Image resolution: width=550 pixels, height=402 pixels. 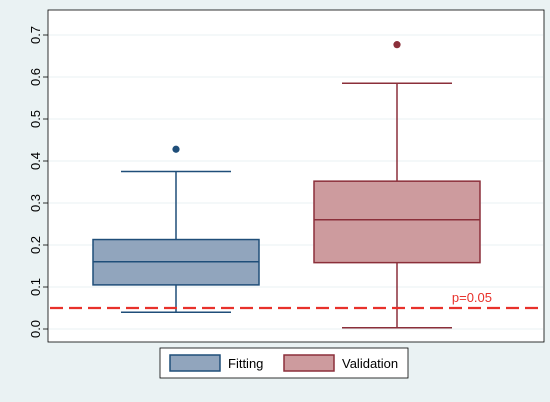 I want to click on legend: Fitting Validation, so click(x=284, y=363).